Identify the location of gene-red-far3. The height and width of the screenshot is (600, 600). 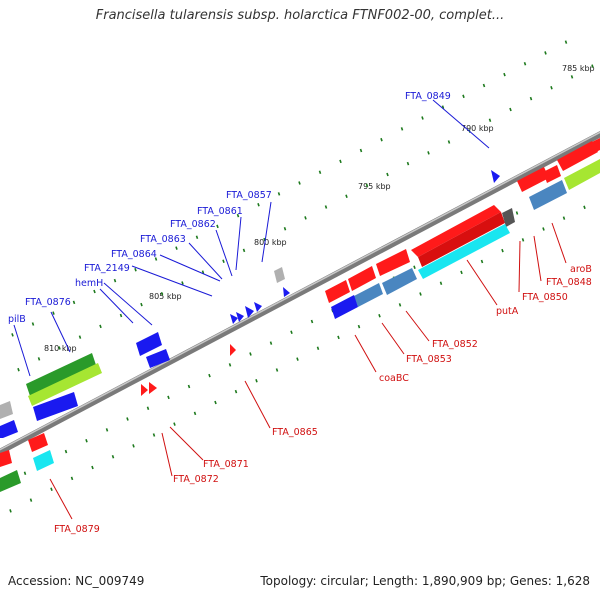
(552, 174).